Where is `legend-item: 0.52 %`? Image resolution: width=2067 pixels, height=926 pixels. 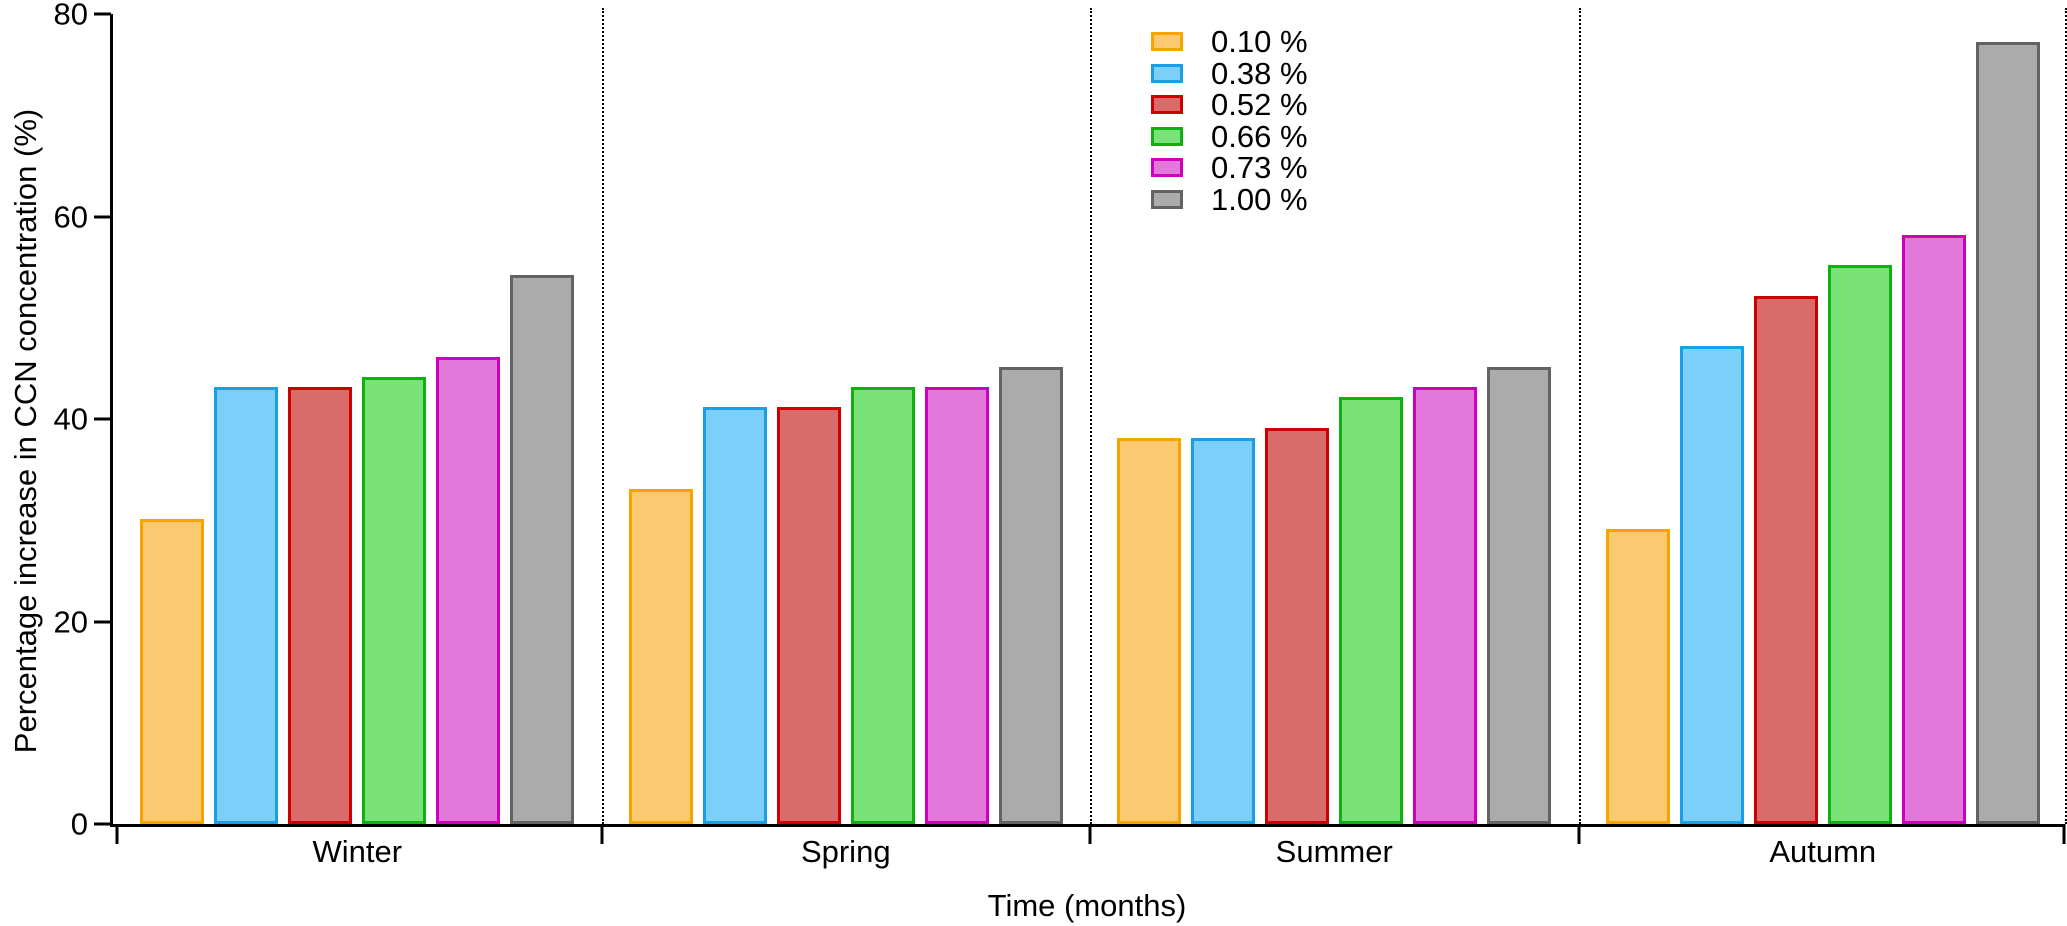 legend-item: 0.52 % is located at coordinates (1229, 105).